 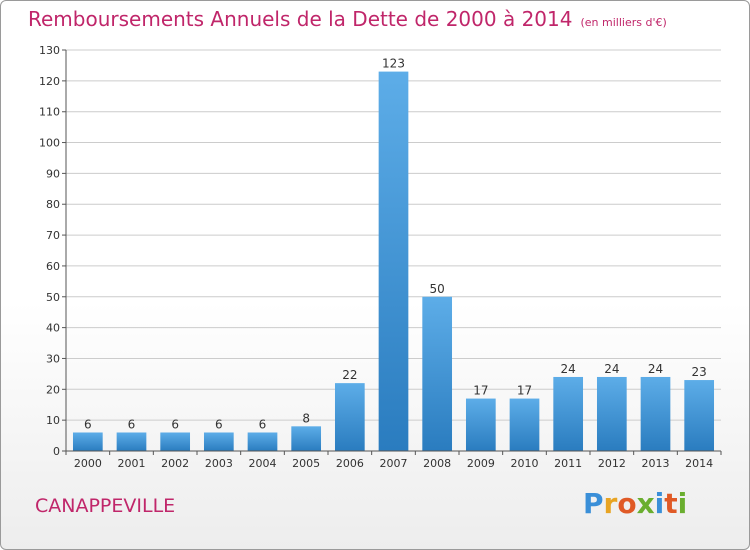 I want to click on y-tick-label: 0, so click(x=56, y=451).